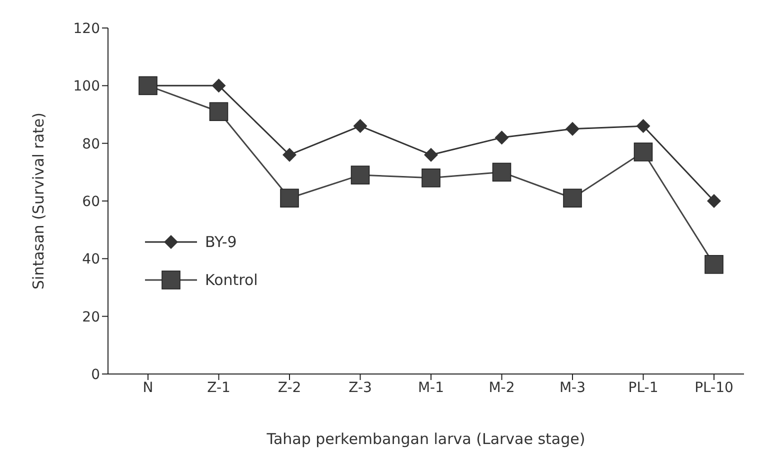 The height and width of the screenshot is (462, 772). What do you see at coordinates (91, 260) in the screenshot?
I see `y-tick-label: 40` at bounding box center [91, 260].